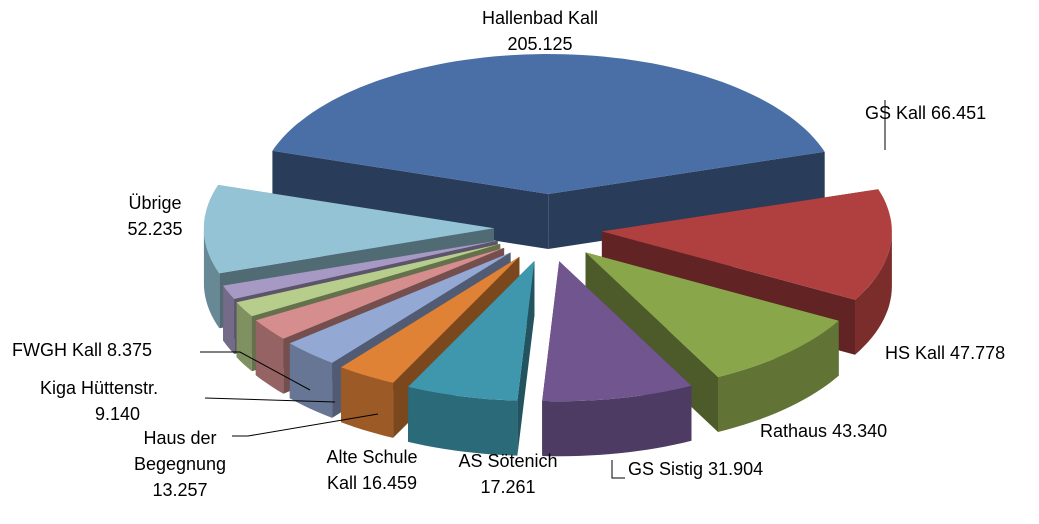 Image resolution: width=1039 pixels, height=524 pixels. I want to click on slice-label: GS Kall 66.451, so click(950, 113).